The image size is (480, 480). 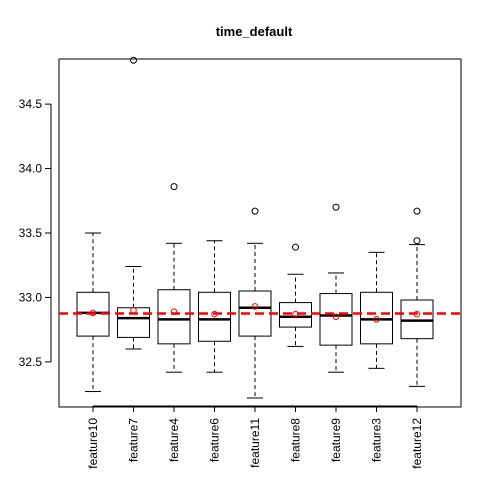 What do you see at coordinates (255, 443) in the screenshot?
I see `x-tick-label: feature11` at bounding box center [255, 443].